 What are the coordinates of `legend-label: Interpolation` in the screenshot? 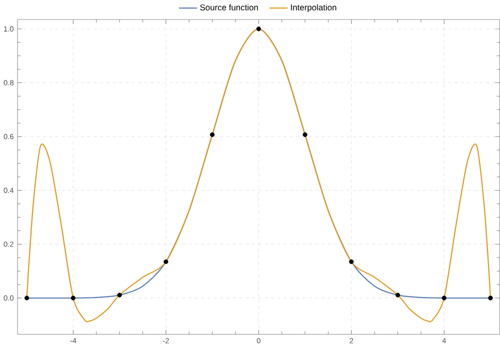 It's located at (313, 8).